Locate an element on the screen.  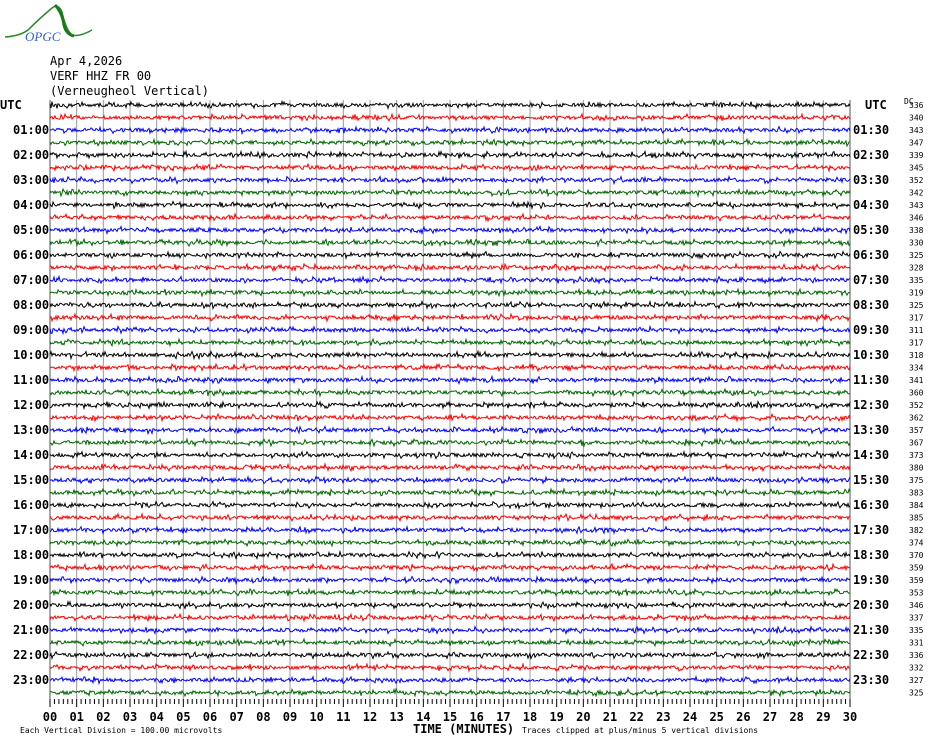
x-tick-label: 21 is located at coordinates (610, 717).